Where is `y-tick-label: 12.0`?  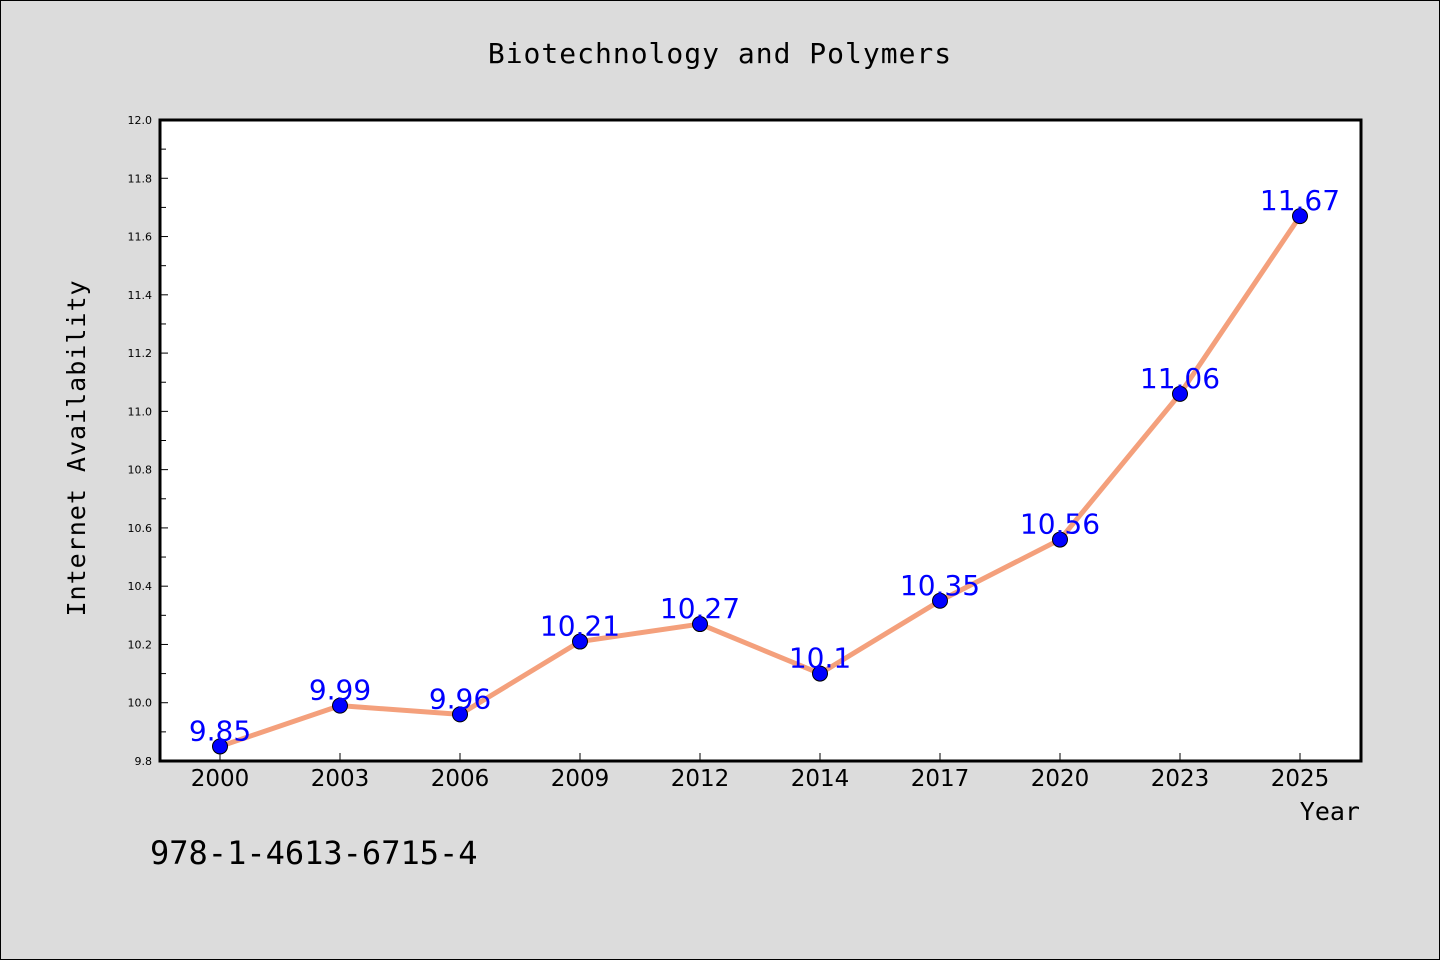
y-tick-label: 12.0 is located at coordinates (140, 120).